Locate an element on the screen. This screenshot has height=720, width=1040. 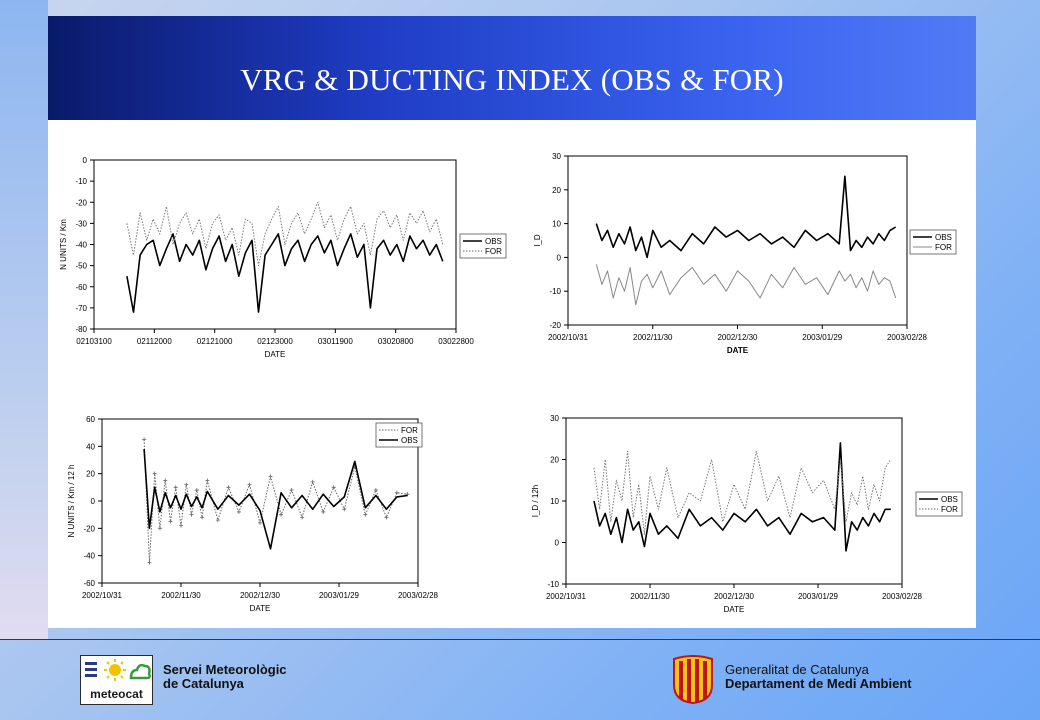
org-right-line1: Generalitat de Catalunya is located at coordinates (797, 669).